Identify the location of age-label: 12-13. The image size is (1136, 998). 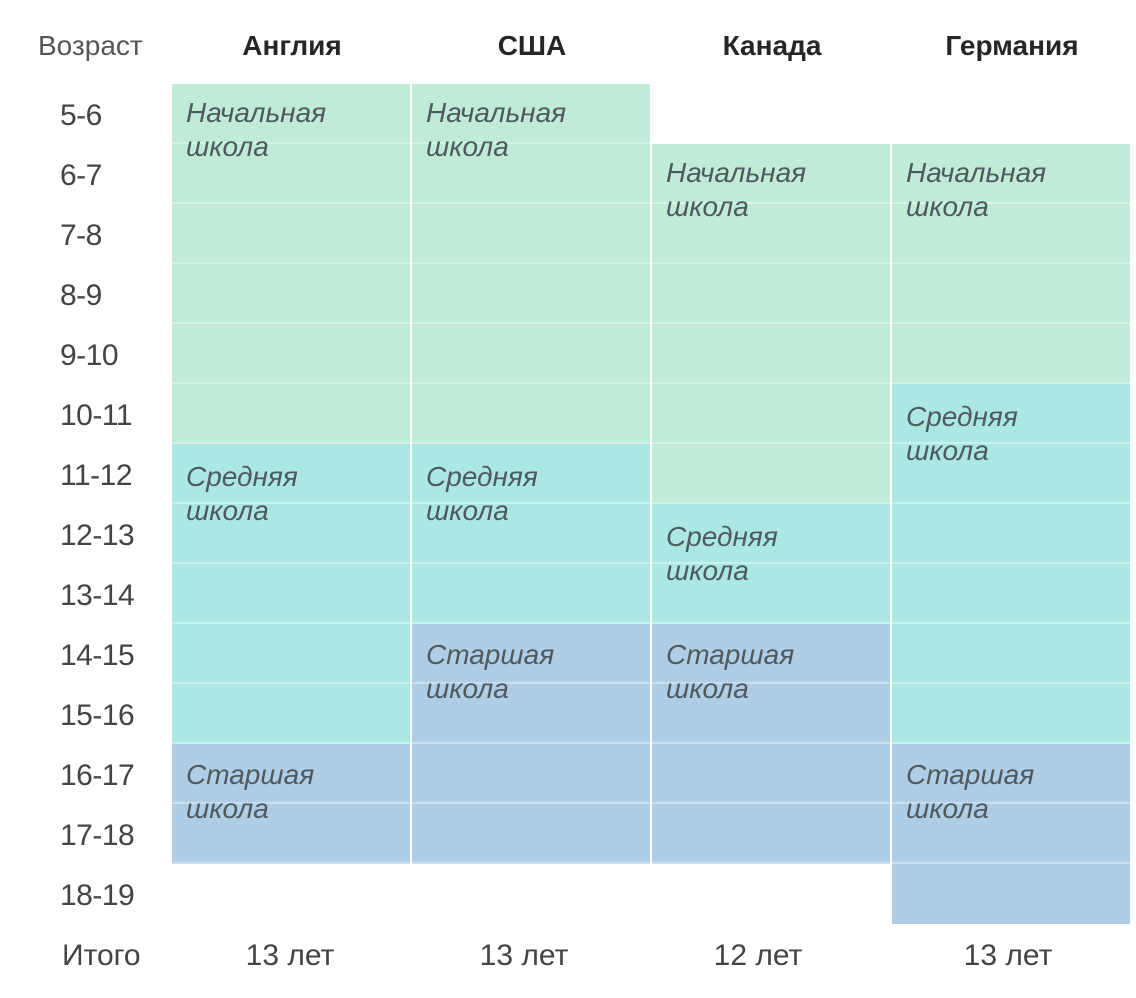
(97, 535).